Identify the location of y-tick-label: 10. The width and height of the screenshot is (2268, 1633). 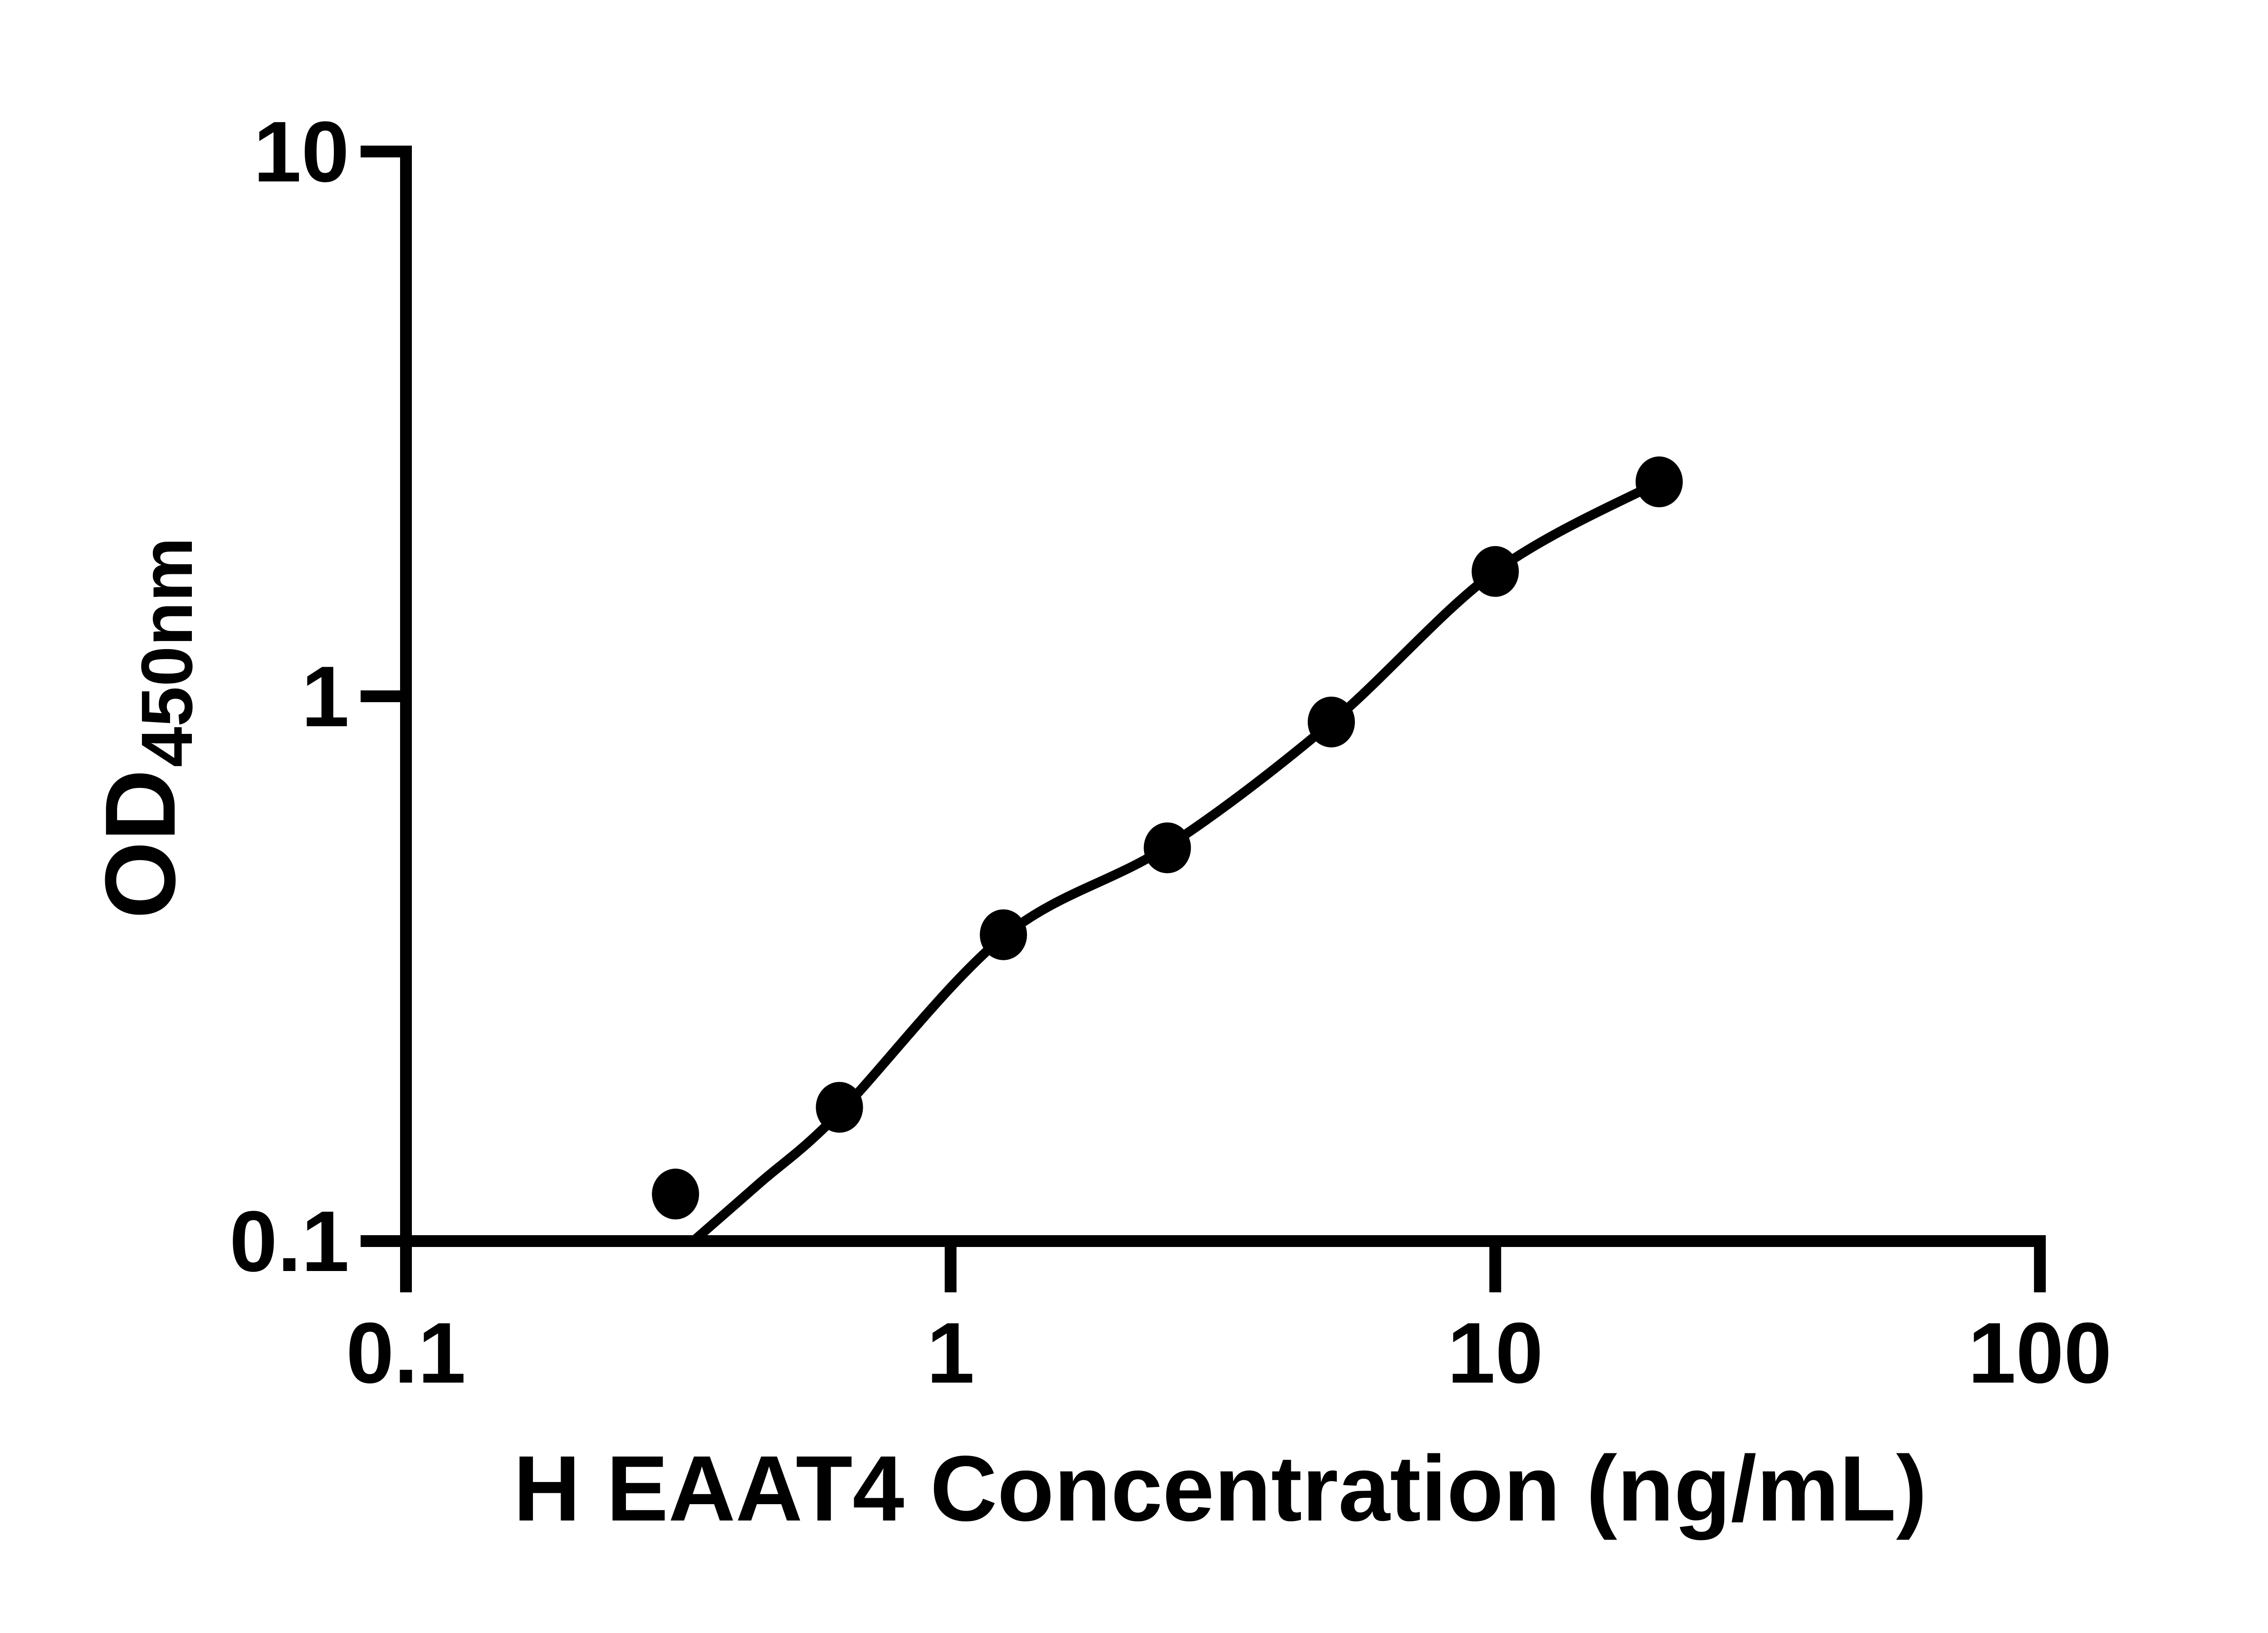
(302, 152).